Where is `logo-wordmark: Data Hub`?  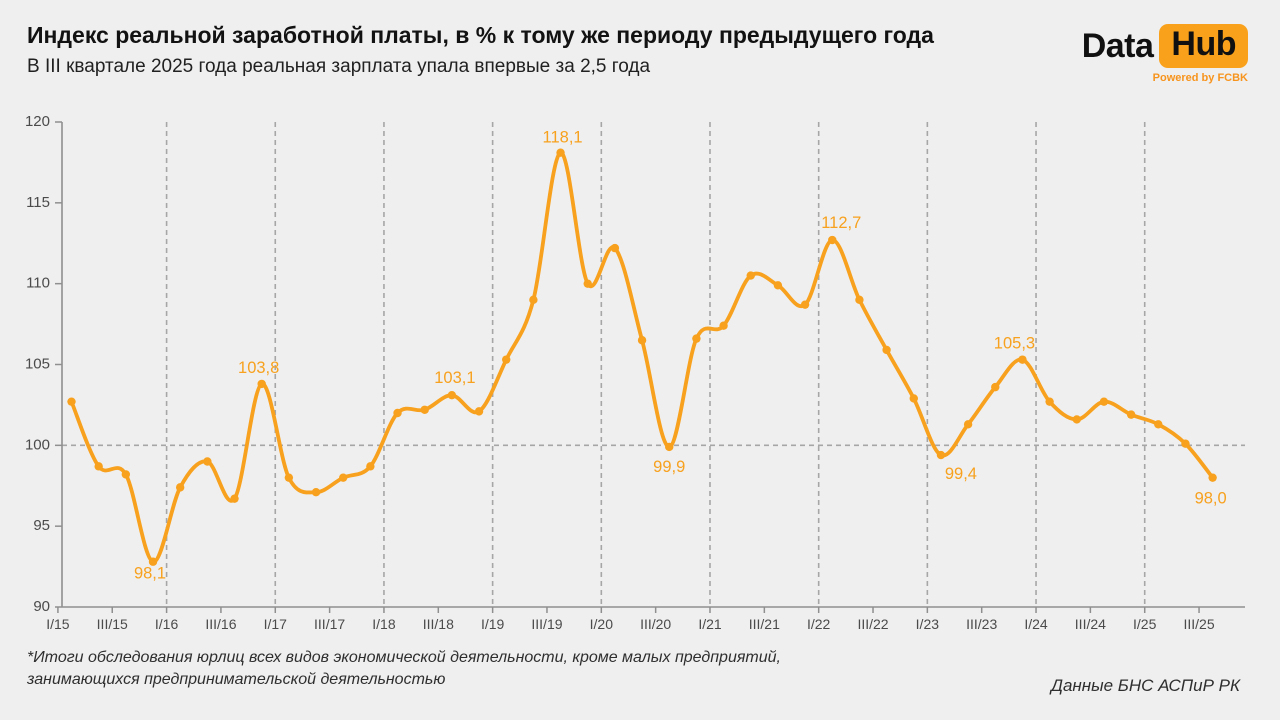
logo-wordmark: Data Hub is located at coordinates (1165, 46).